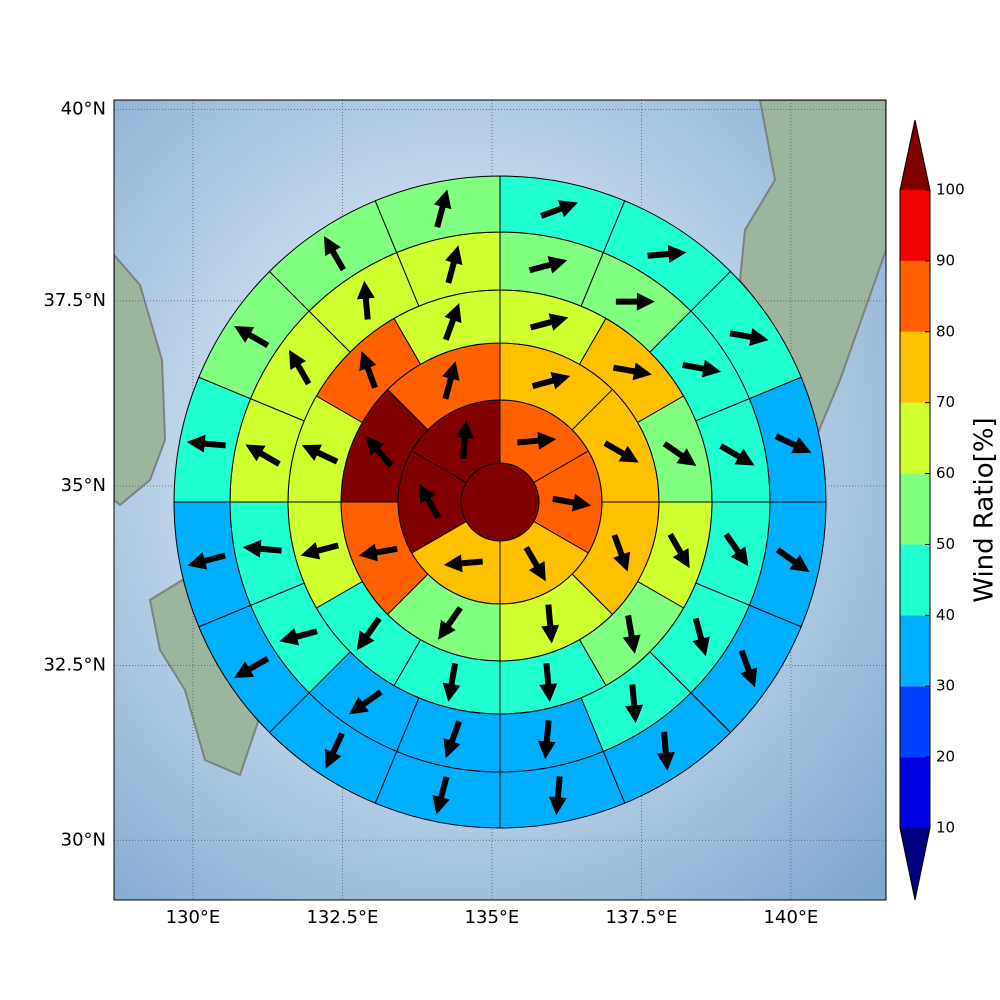 The height and width of the screenshot is (1000, 1000). Describe the element at coordinates (791, 917) in the screenshot. I see `x-tick-label: 140°E` at that location.